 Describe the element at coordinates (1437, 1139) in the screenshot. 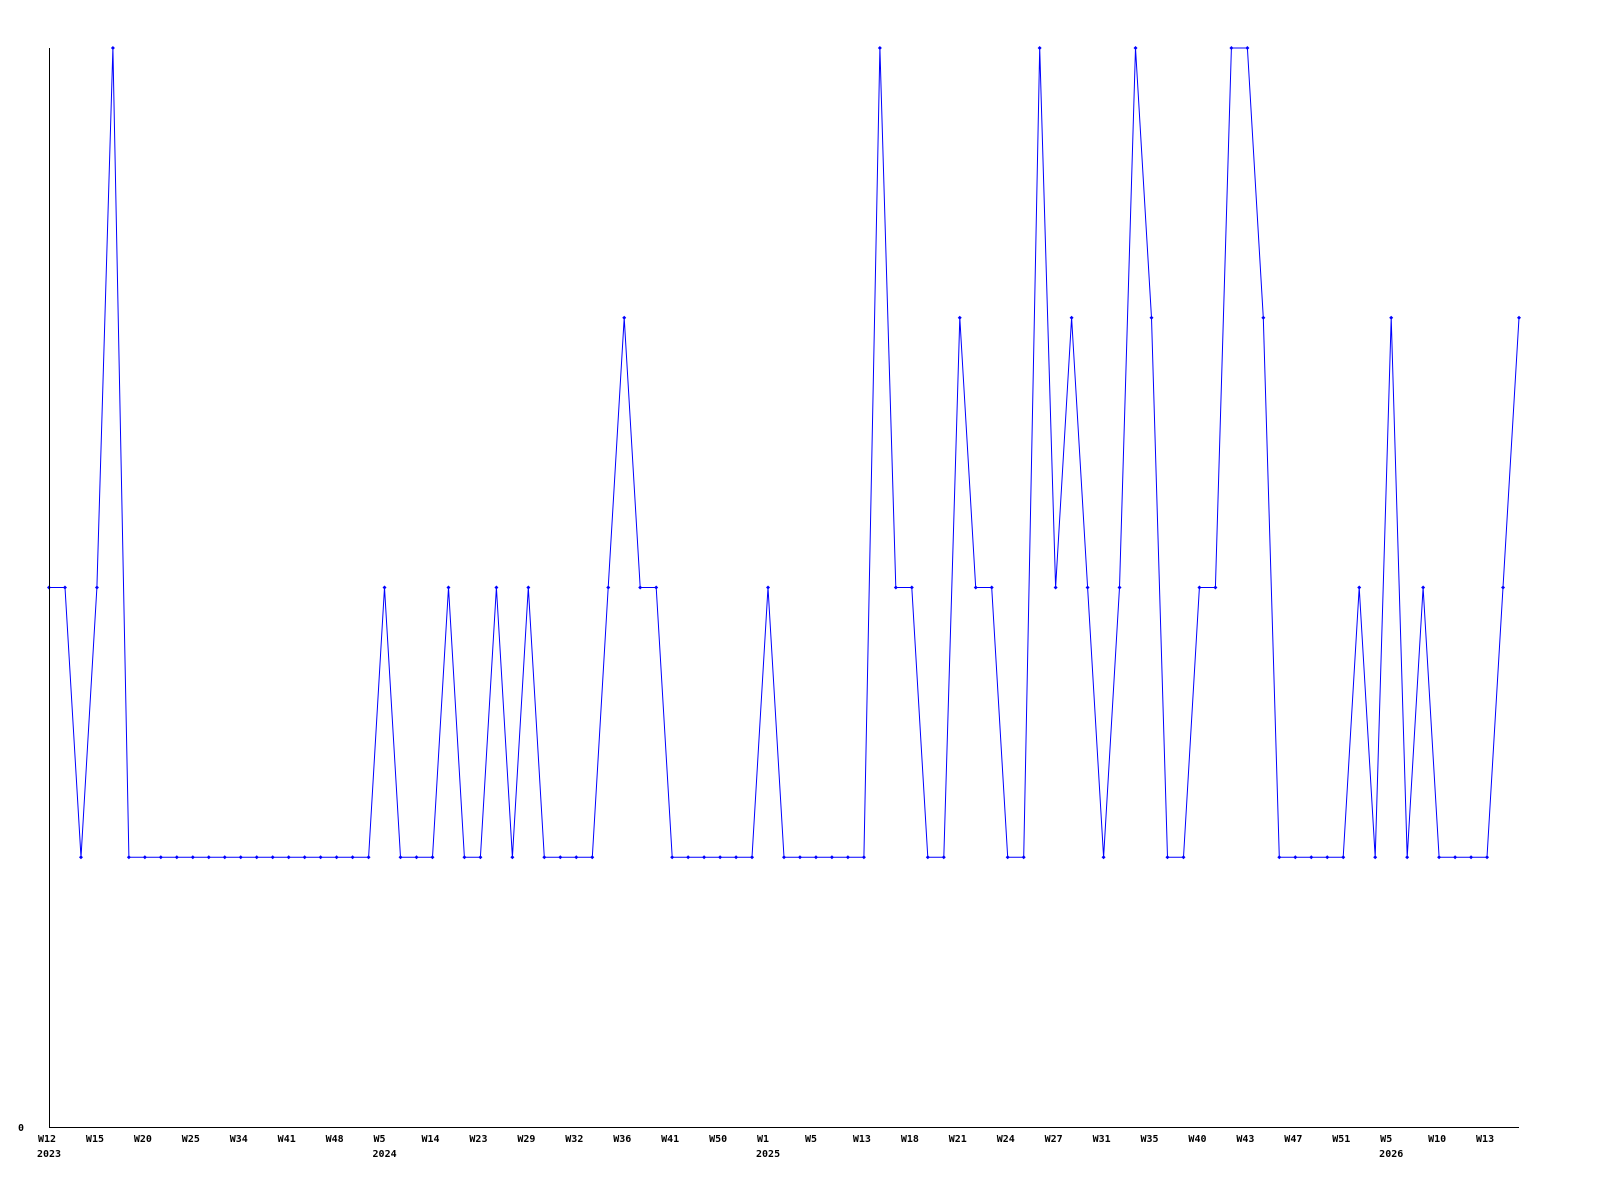

I see `x-tick-label: W10` at that location.